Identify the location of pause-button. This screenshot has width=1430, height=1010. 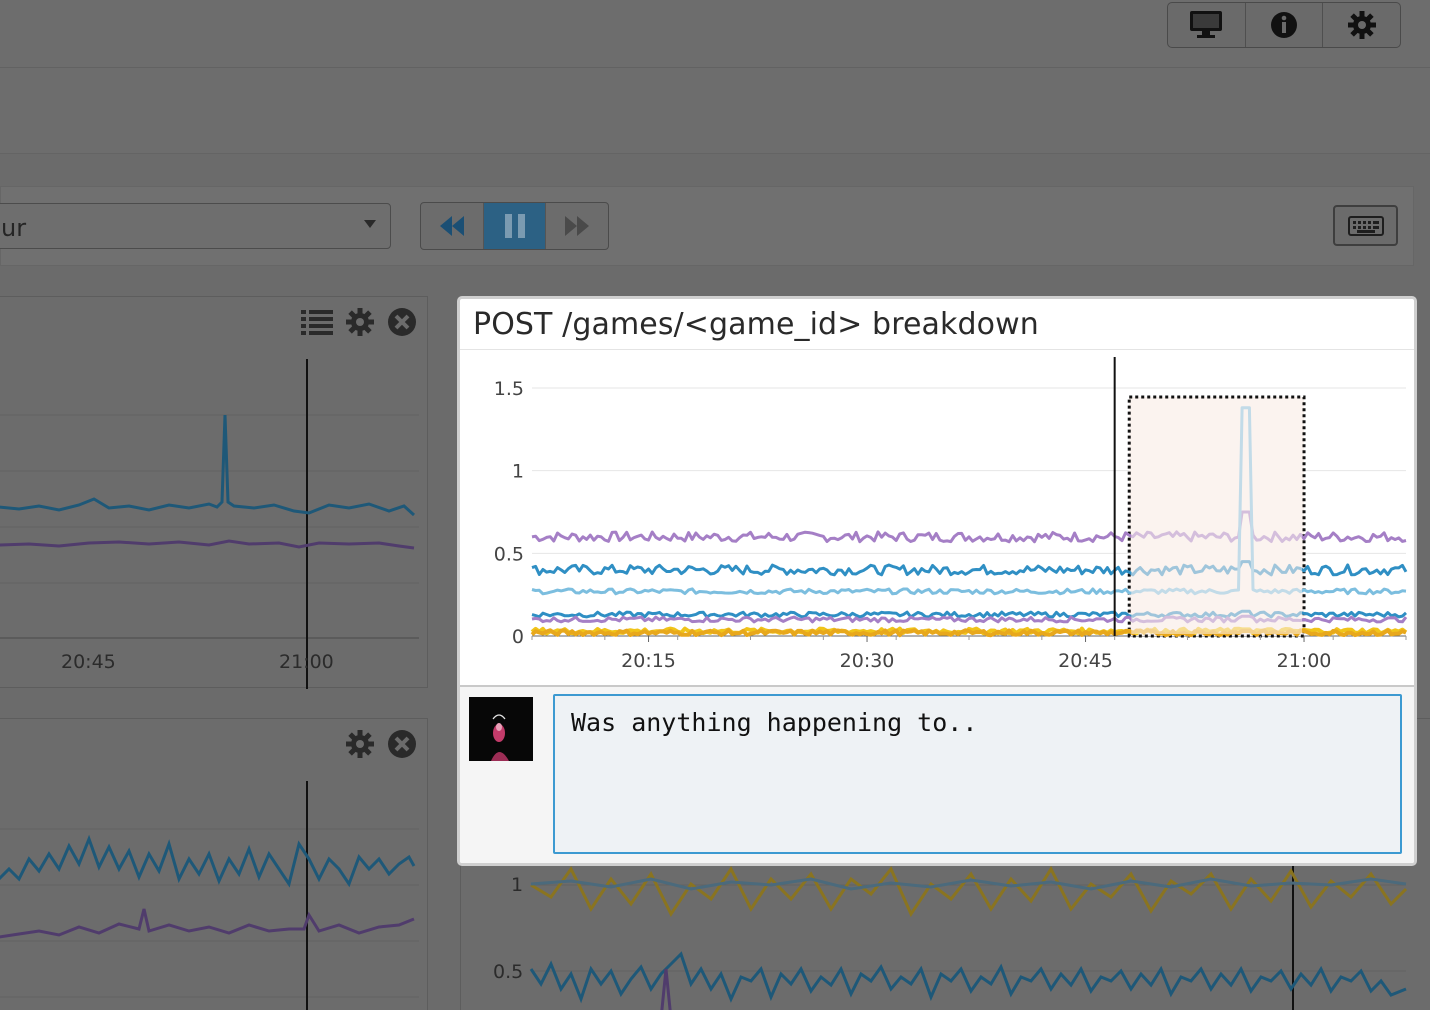
(515, 226).